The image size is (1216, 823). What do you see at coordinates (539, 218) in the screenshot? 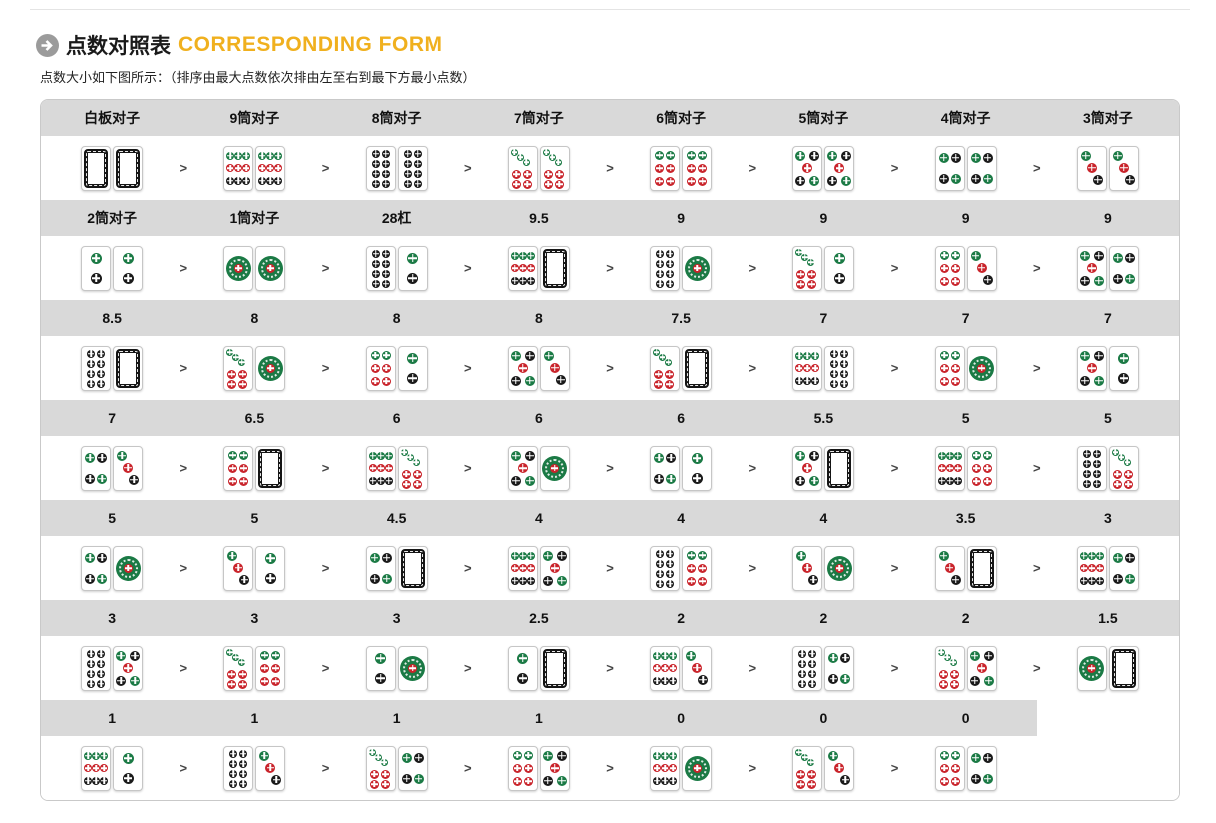
I see `header-cell: 9.5` at bounding box center [539, 218].